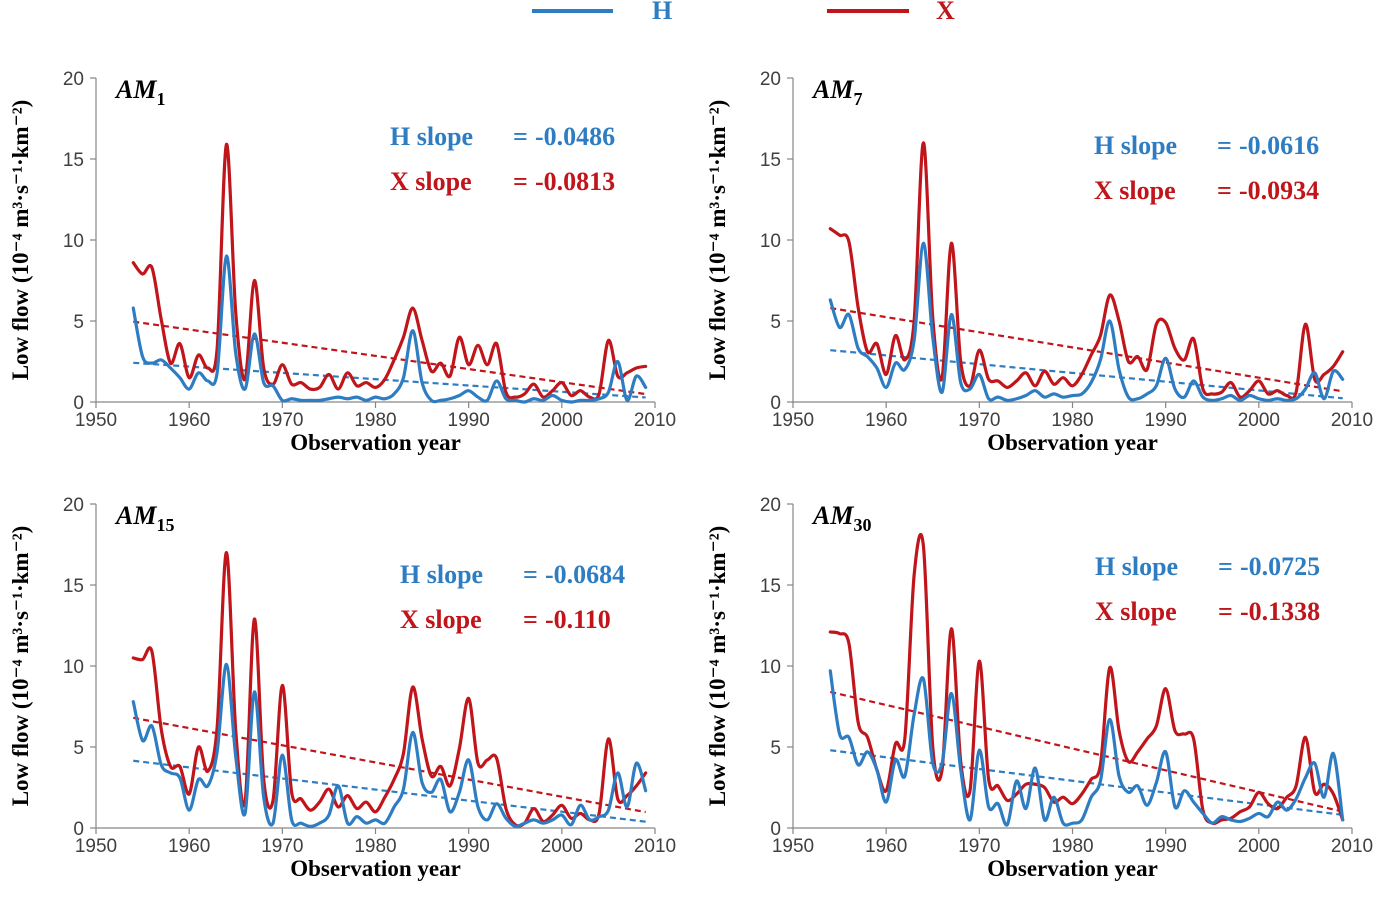 Image resolution: width=1393 pixels, height=911 pixels. Describe the element at coordinates (575, 136) in the screenshot. I see `slope-value-h: -0.0486` at that location.